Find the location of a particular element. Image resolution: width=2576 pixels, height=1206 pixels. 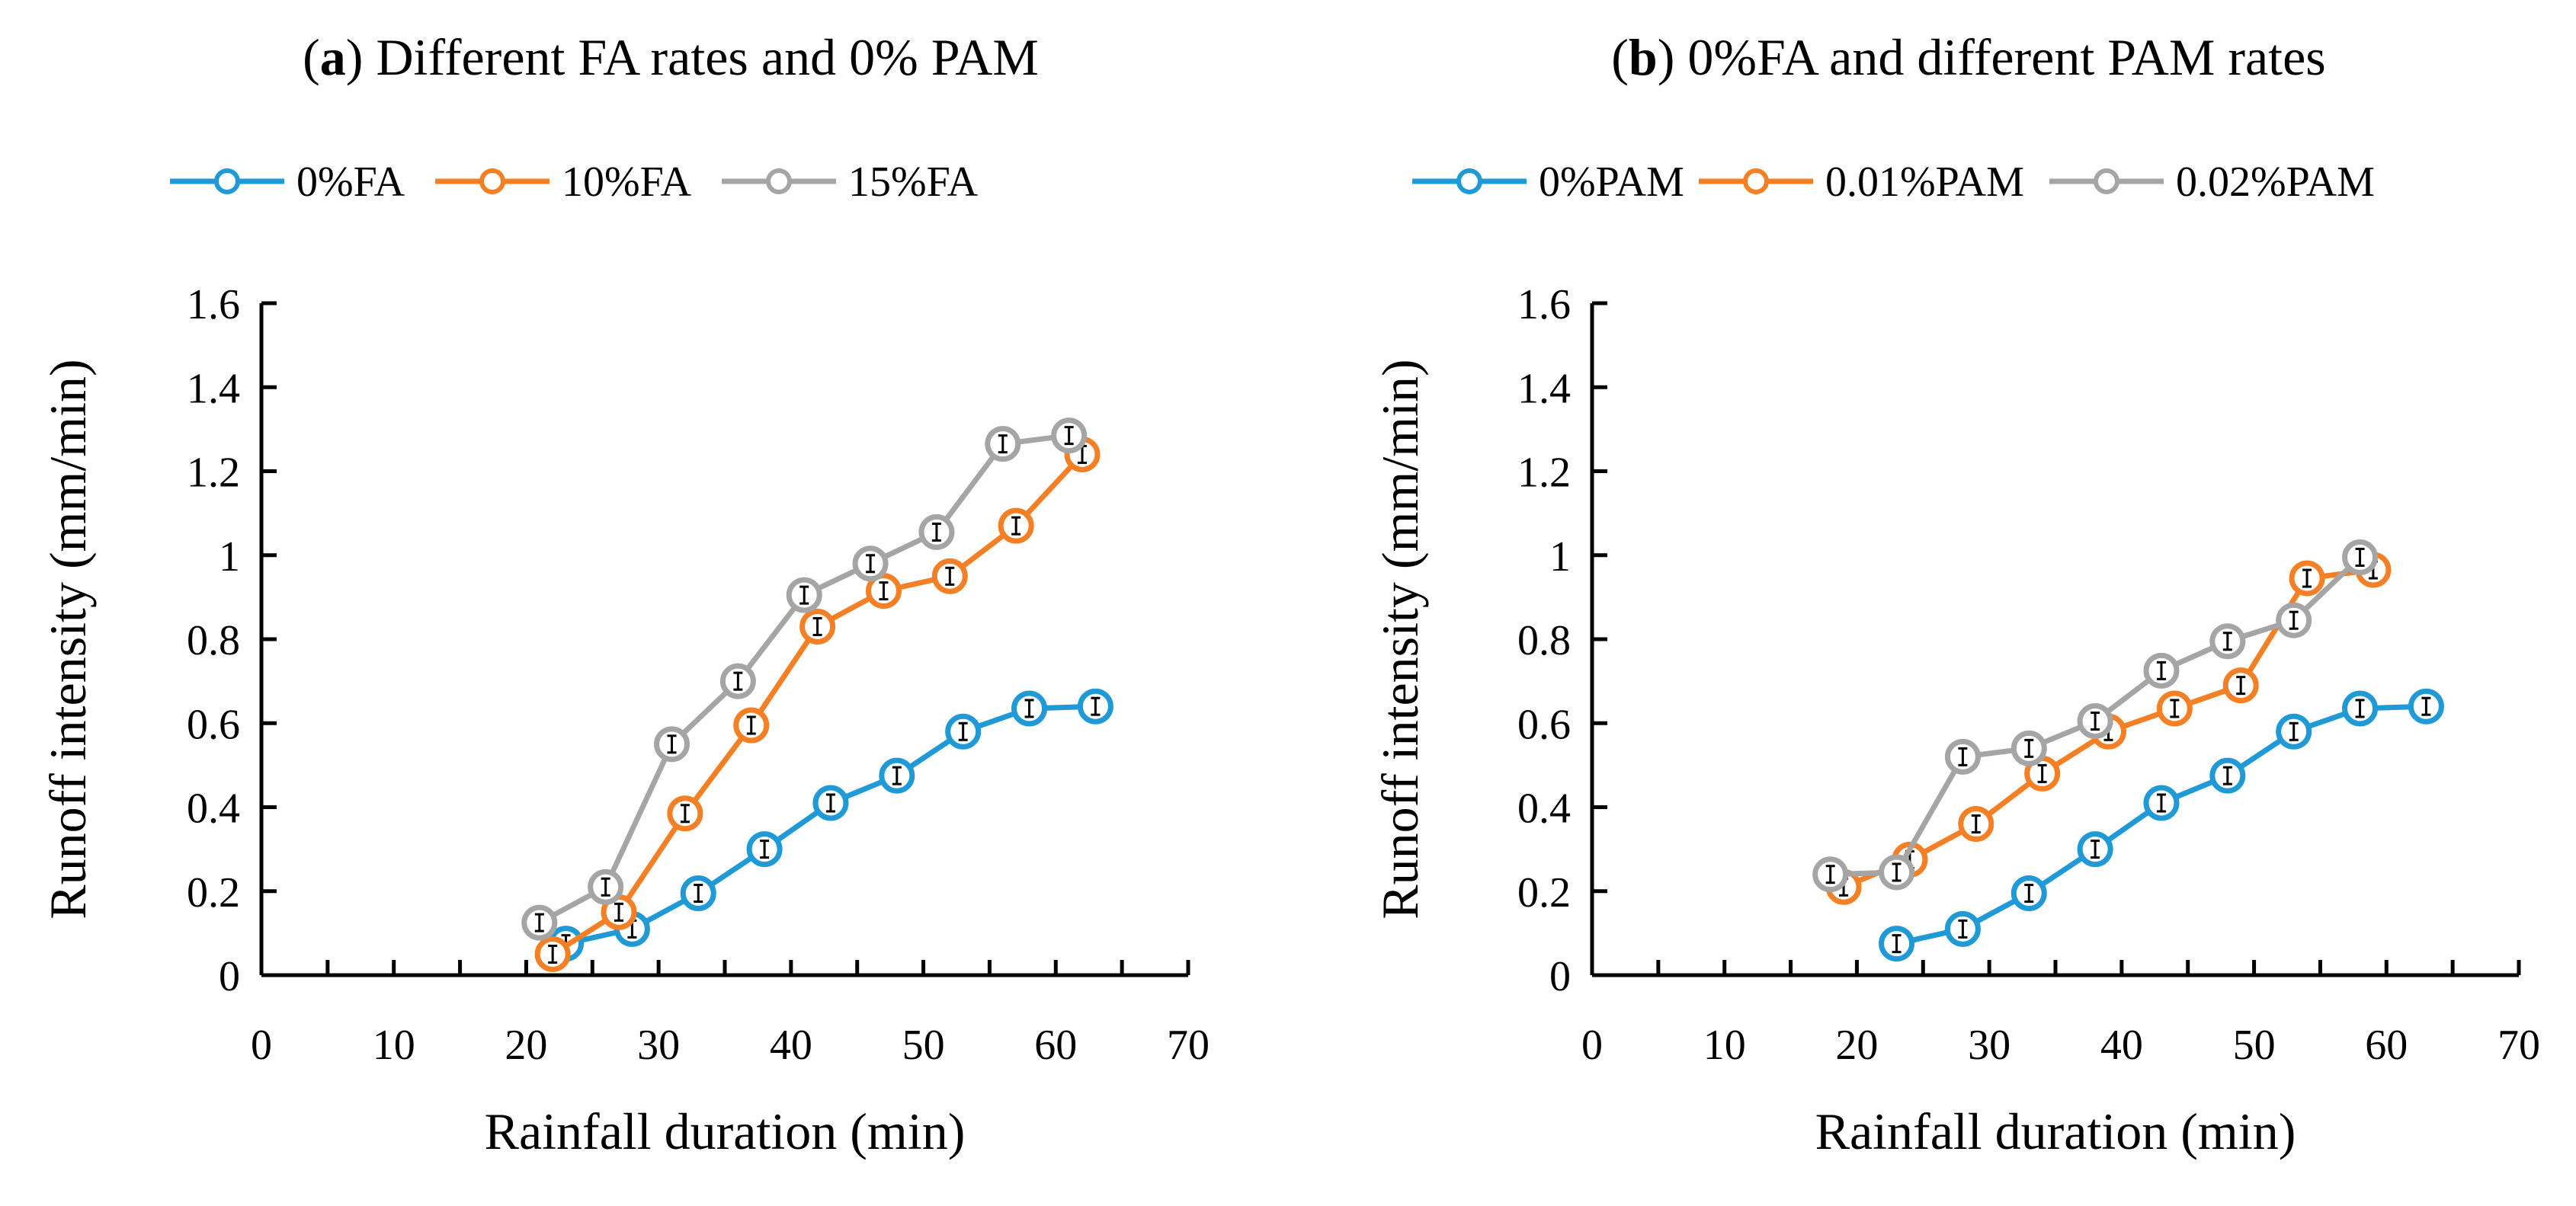

legend: 0%PAM 0.01%PAM 0.02%PAM is located at coordinates (1893, 182).